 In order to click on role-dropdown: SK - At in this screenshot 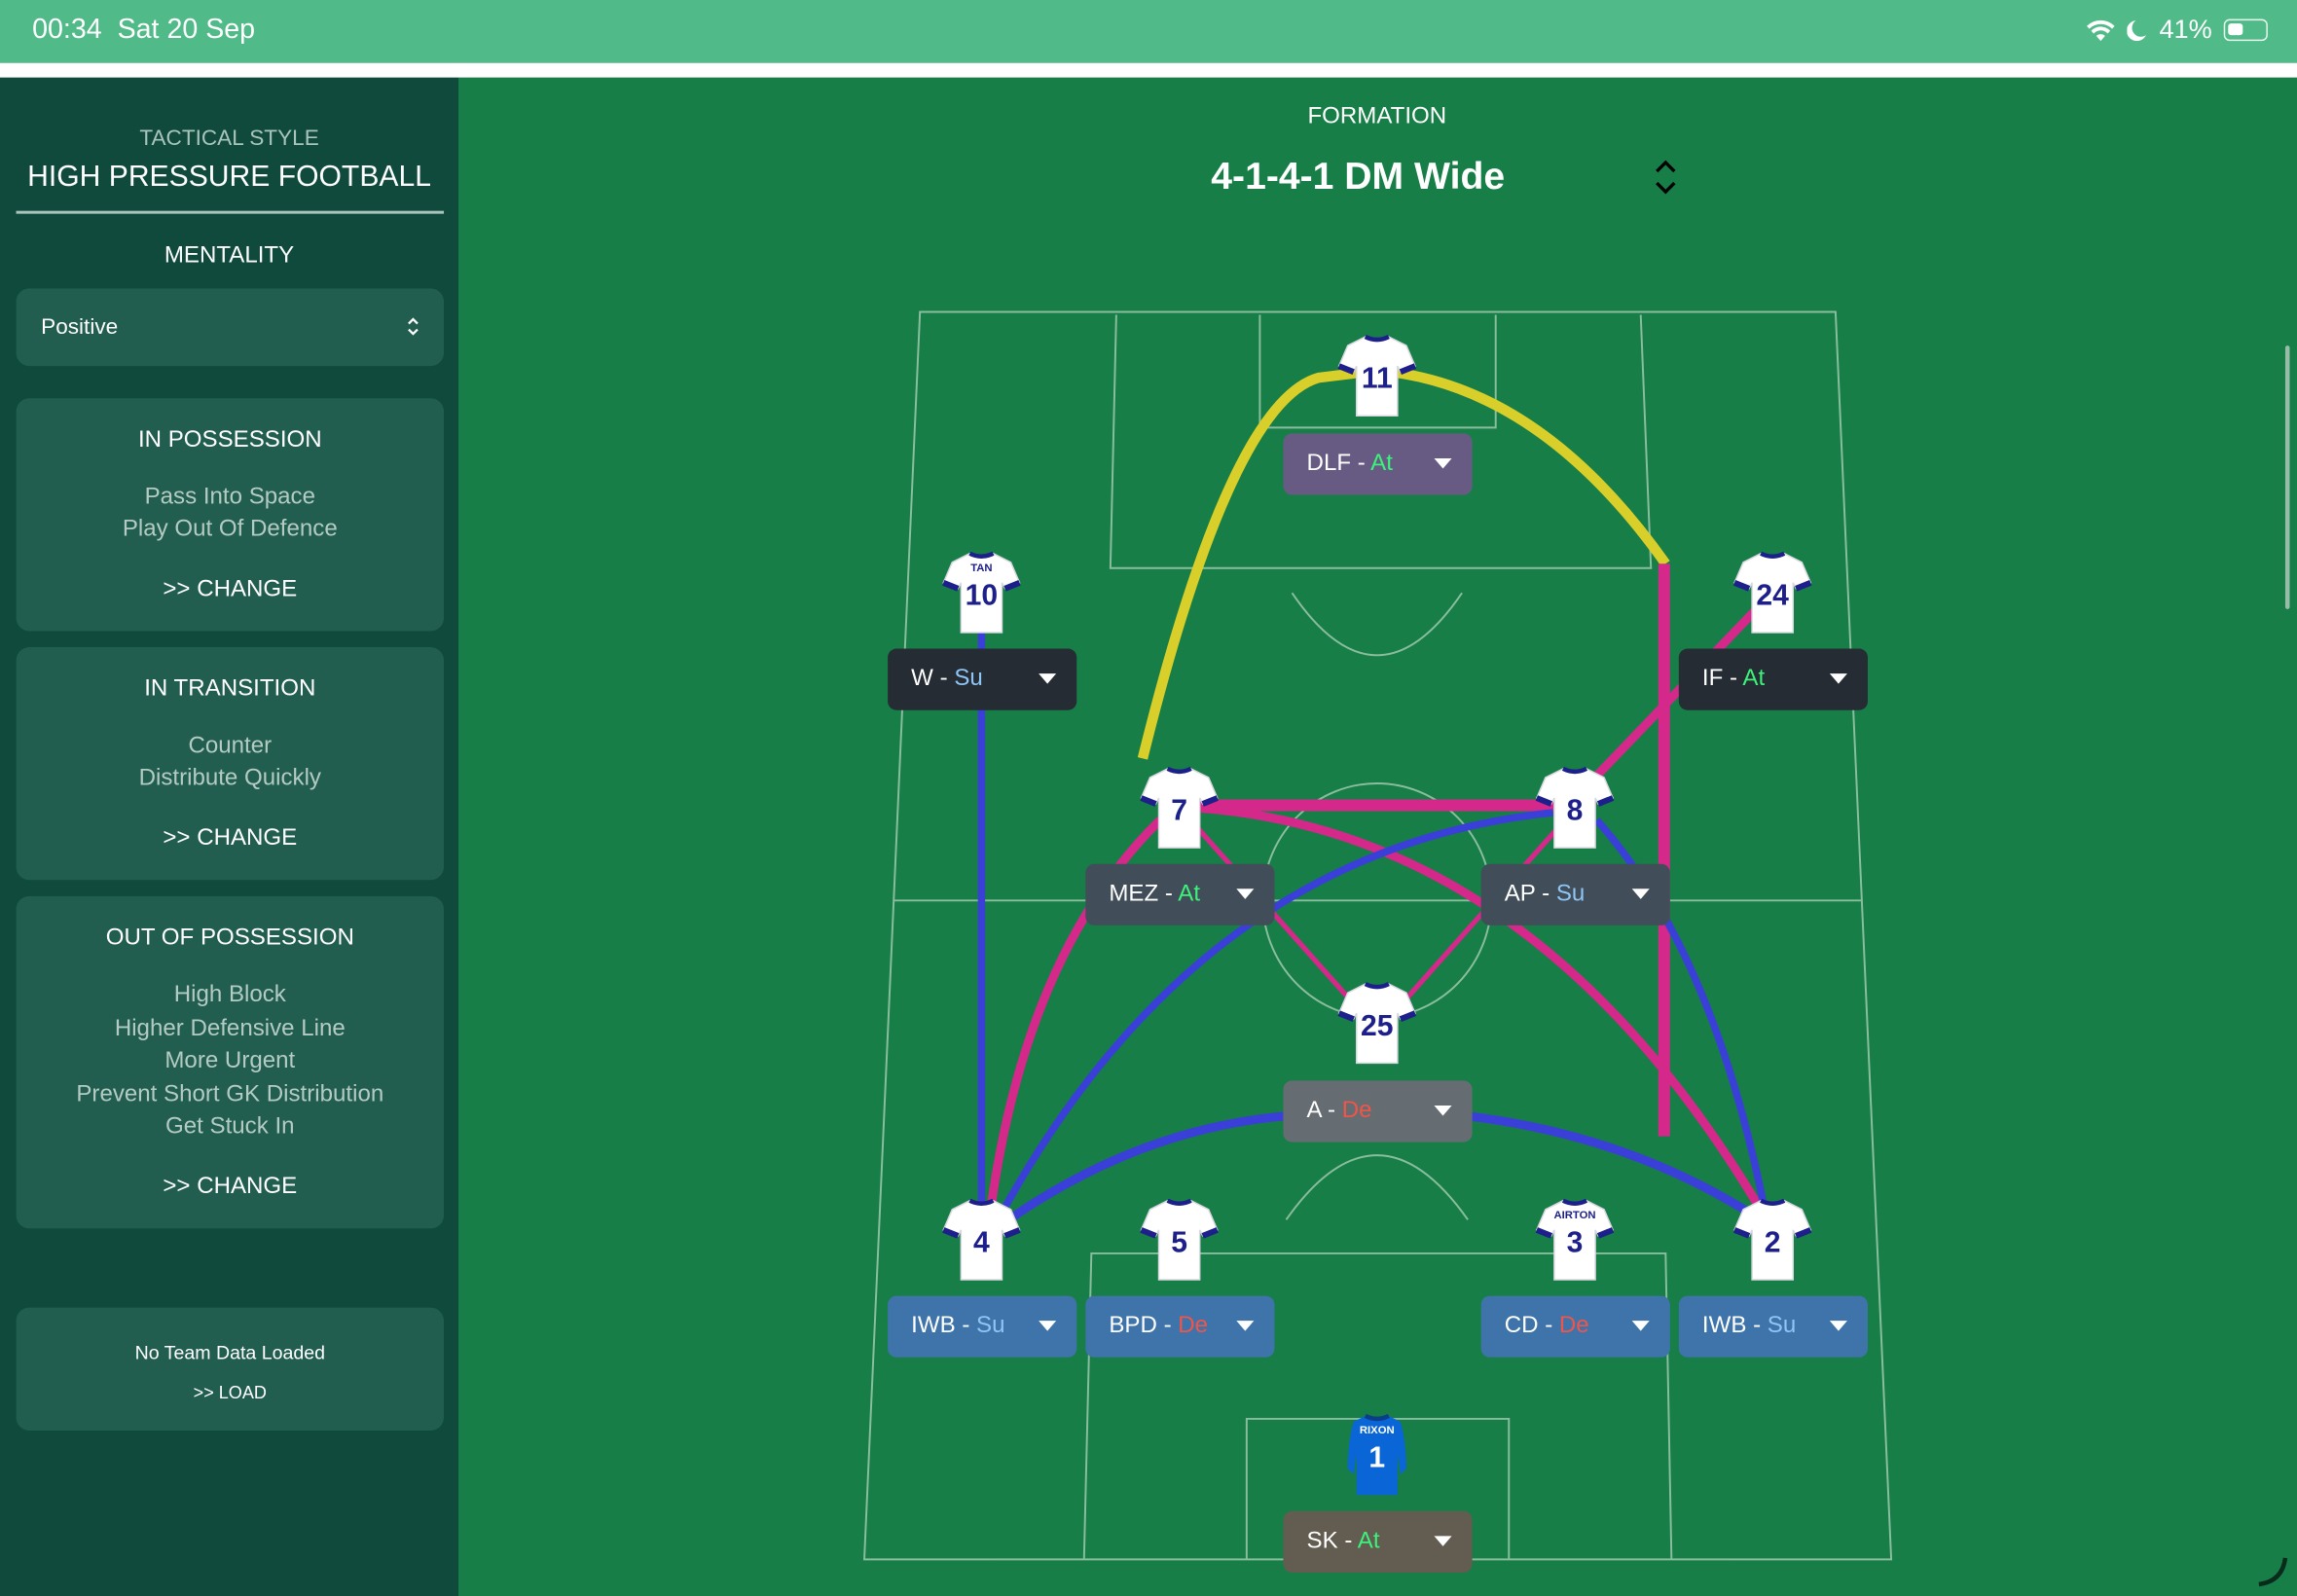, I will do `click(1378, 1541)`.